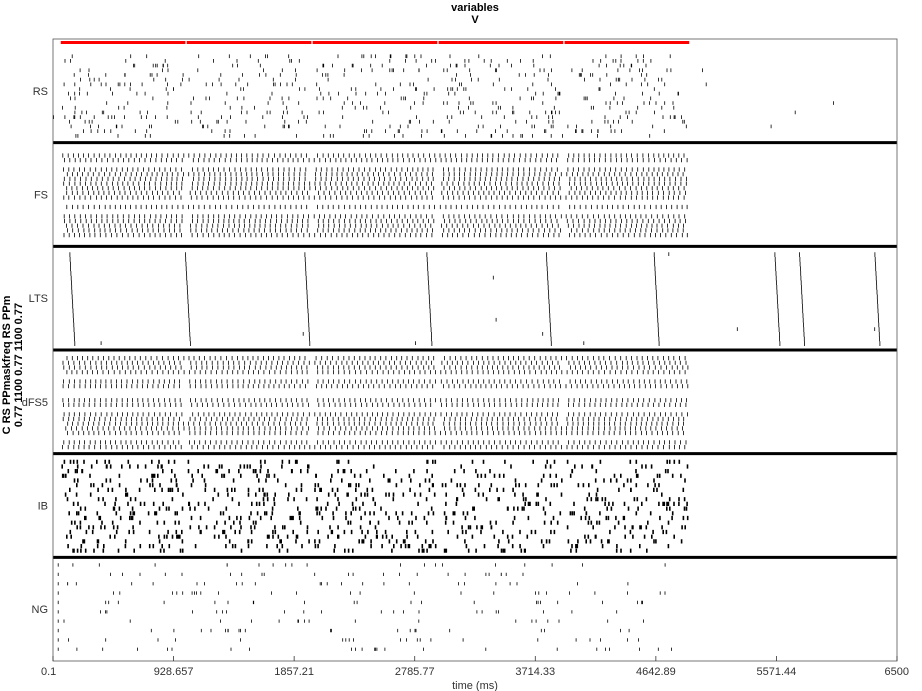 The height and width of the screenshot is (691, 922). I want to click on panel-lts: LTS, so click(463, 295).